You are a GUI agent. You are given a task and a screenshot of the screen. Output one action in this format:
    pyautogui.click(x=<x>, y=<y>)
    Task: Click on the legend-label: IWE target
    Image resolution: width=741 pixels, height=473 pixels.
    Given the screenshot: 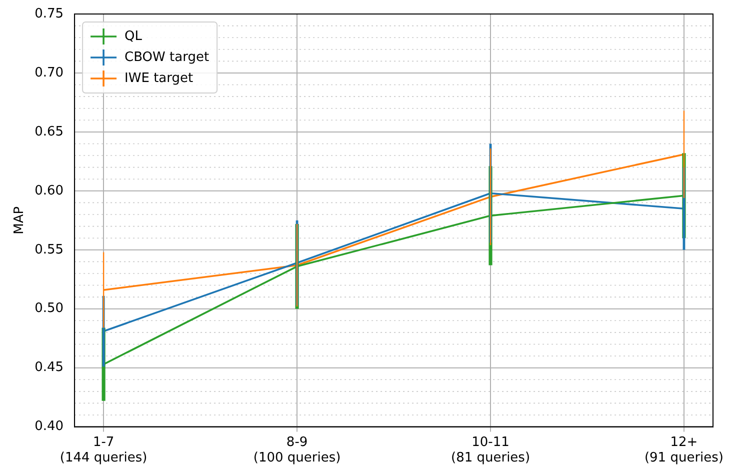 What is the action you would take?
    pyautogui.click(x=159, y=78)
    